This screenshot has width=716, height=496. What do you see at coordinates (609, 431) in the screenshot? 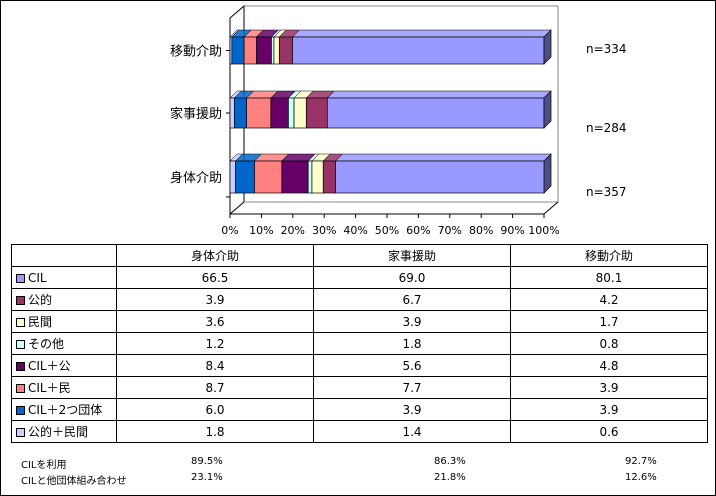
I see `table-cell: 0.6` at bounding box center [609, 431].